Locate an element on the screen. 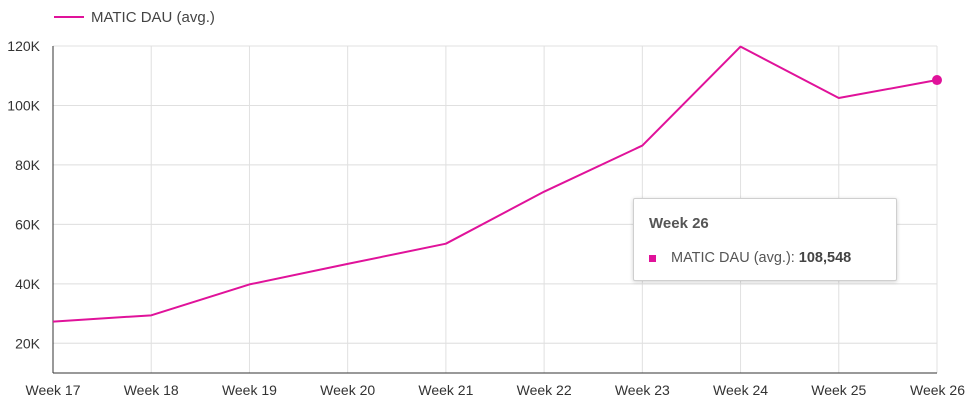 The image size is (975, 418). y-tick-label: 60K is located at coordinates (28, 224).